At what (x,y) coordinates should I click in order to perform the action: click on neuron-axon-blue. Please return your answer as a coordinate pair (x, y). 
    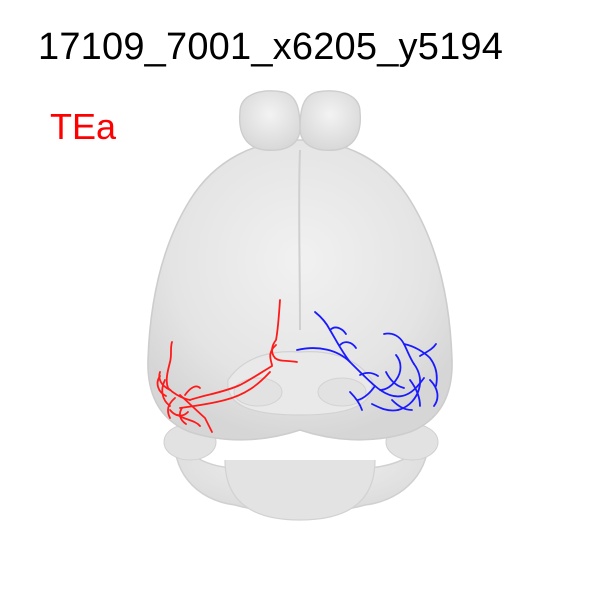
    Looking at the image, I should click on (367, 361).